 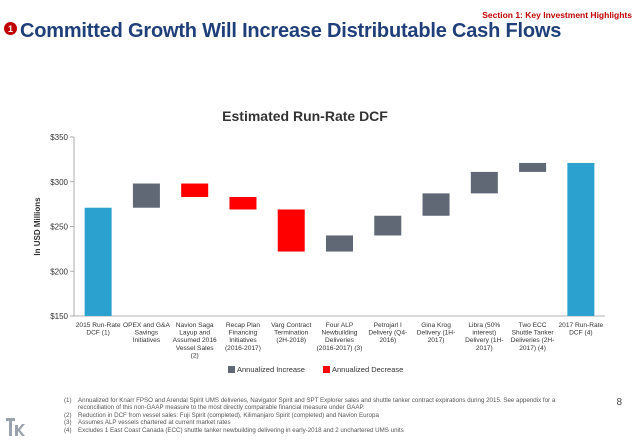 I want to click on teekay-logo-icon, so click(x=15, y=427).